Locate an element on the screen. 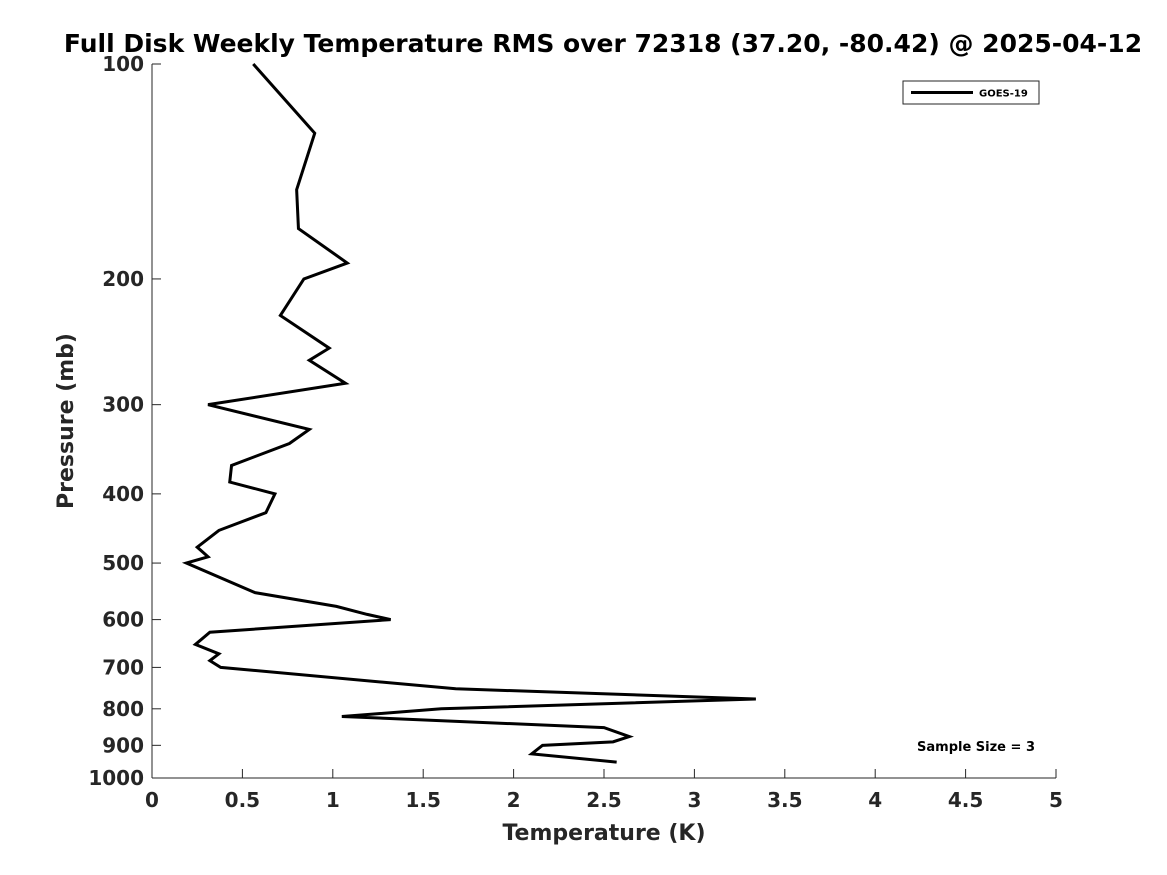 The image size is (1167, 875). x-axis-ticks: 0 0.5 1 1.5 2 2.5 3 3.5 4 4.5 5 is located at coordinates (604, 790).